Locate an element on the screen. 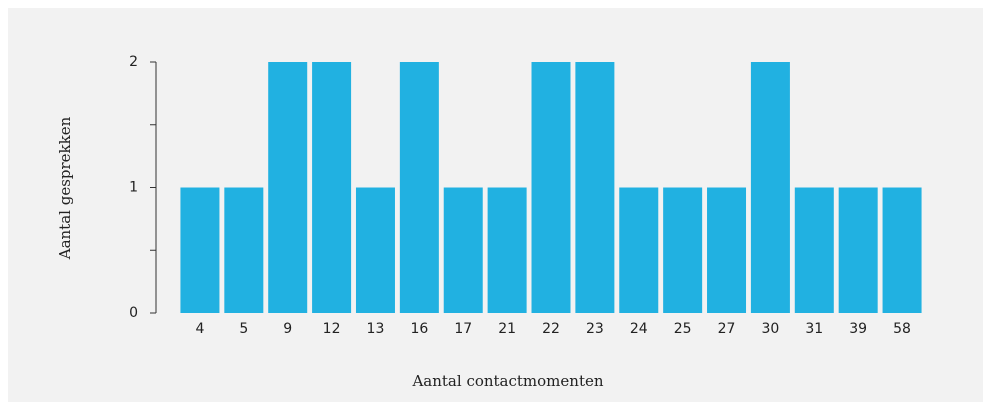  x-tick-label: 31 is located at coordinates (814, 329).